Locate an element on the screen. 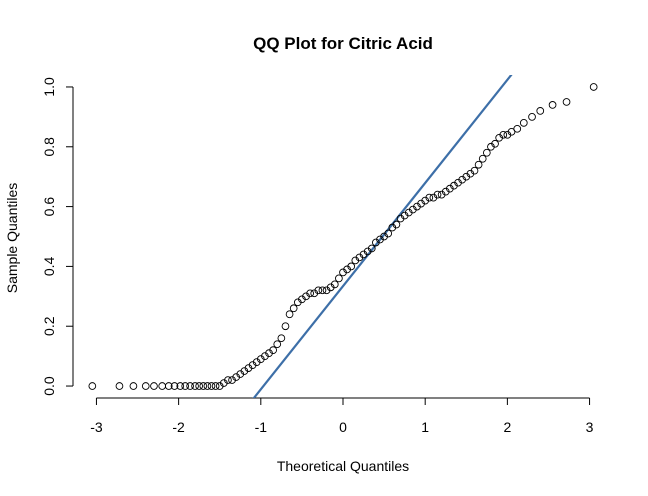 The height and width of the screenshot is (496, 648). y-axis: 0.0 0.2 0.4 0.6 0.8 1.0 is located at coordinates (57, 236).